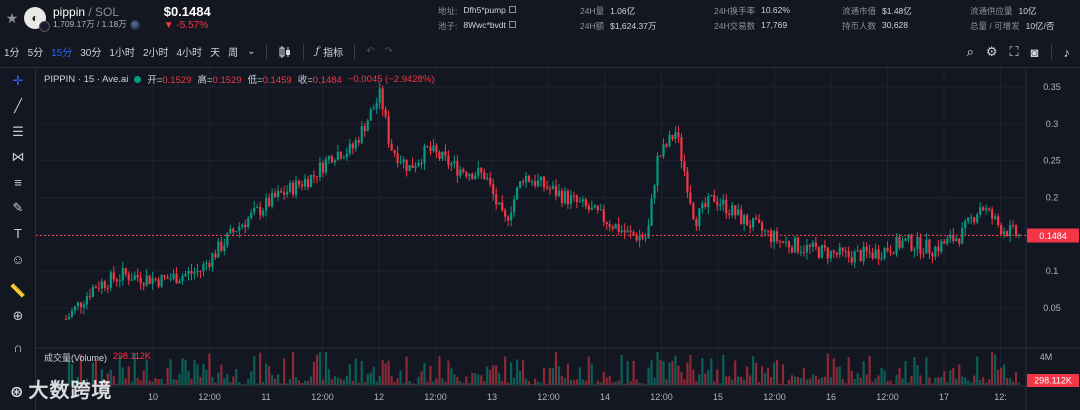  What do you see at coordinates (233, 53) in the screenshot?
I see `timeframe-周: 周` at bounding box center [233, 53].